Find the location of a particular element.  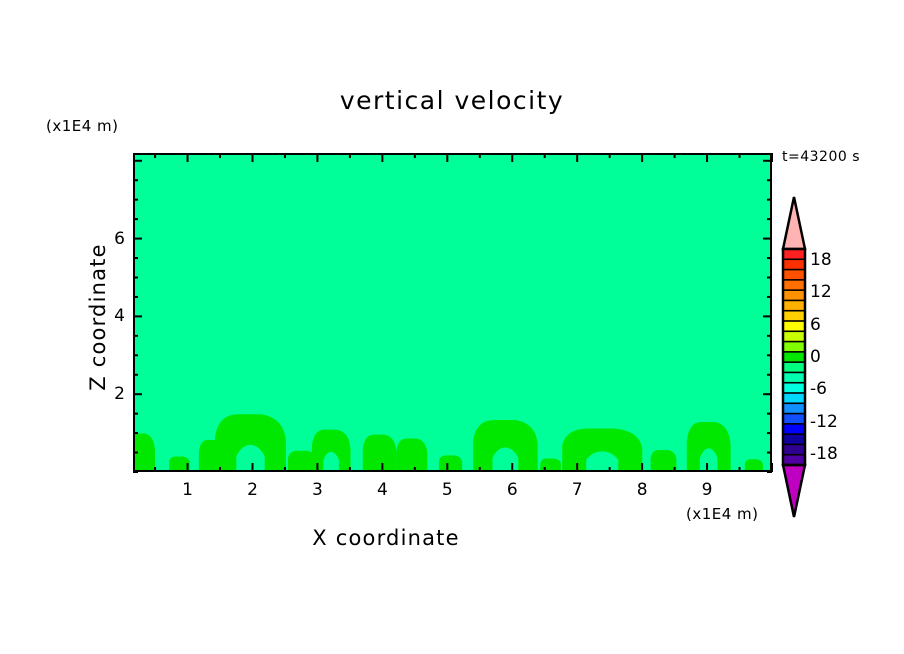

colorbar-over-arrow is located at coordinates (794, 223).